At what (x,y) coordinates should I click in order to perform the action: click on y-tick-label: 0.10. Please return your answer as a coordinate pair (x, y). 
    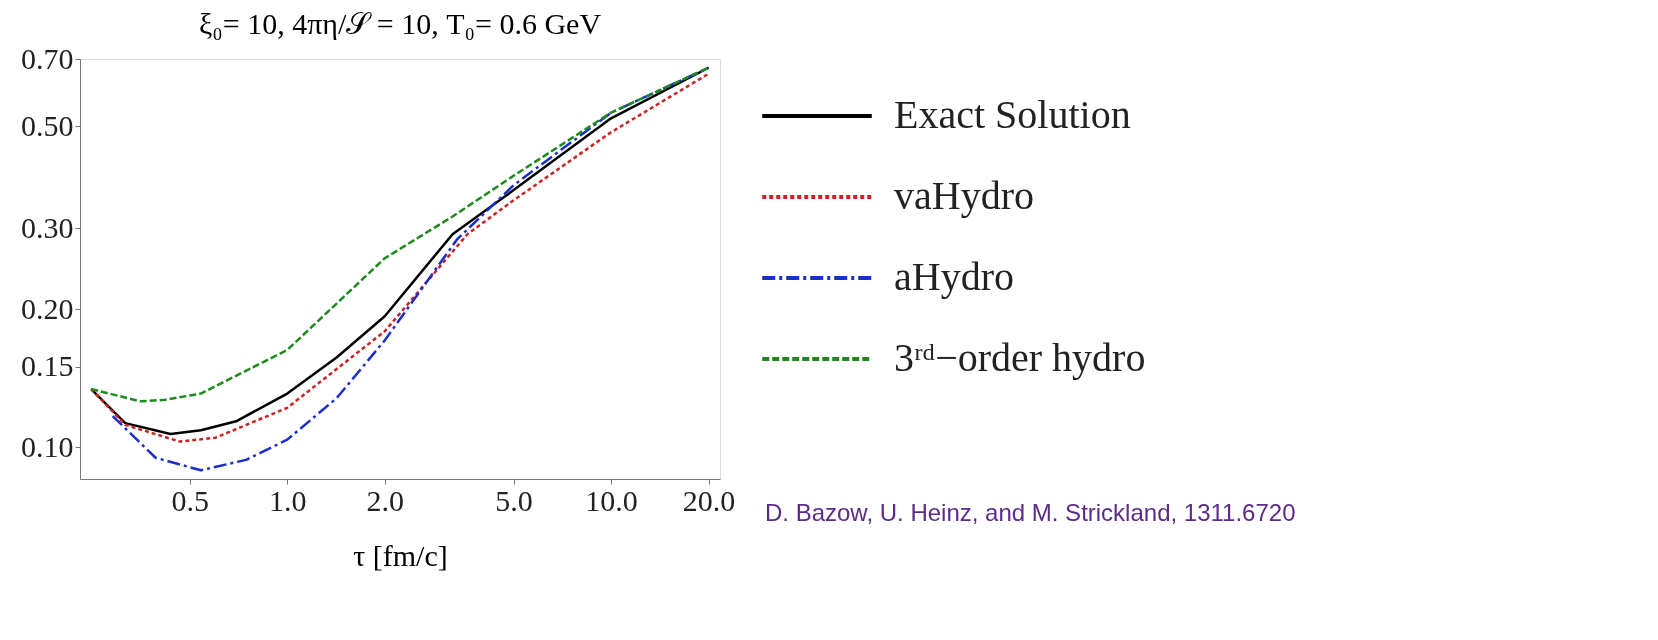
    Looking at the image, I should click on (47, 446).